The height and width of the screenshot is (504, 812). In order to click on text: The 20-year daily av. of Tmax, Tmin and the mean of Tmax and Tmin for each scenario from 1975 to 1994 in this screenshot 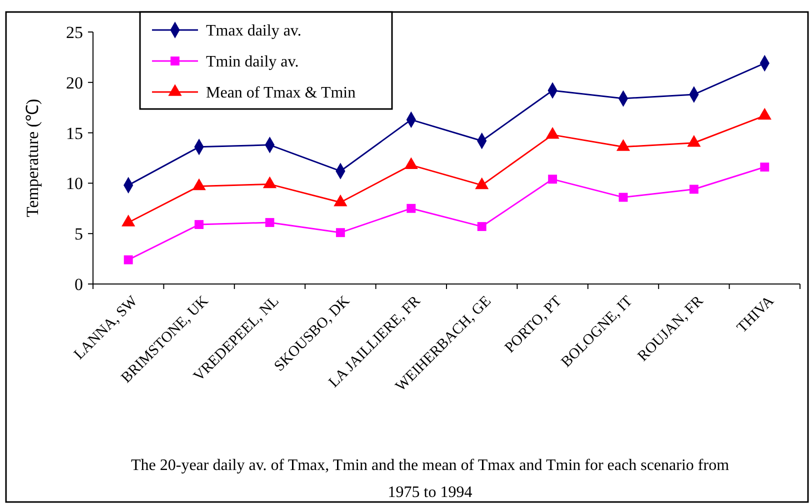, I will do `click(430, 479)`.